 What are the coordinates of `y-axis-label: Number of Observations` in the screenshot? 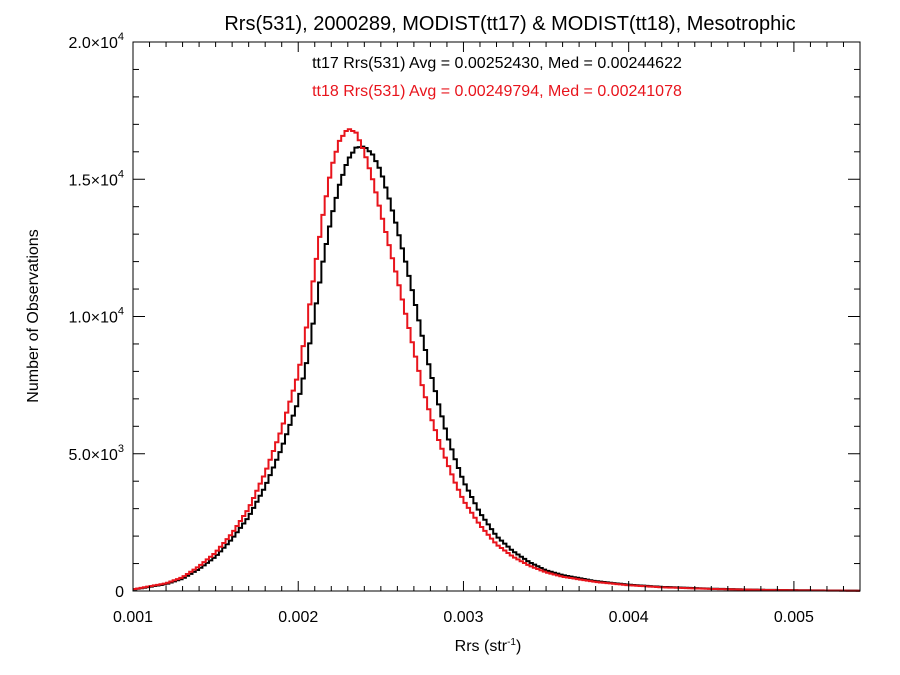 It's located at (33, 315).